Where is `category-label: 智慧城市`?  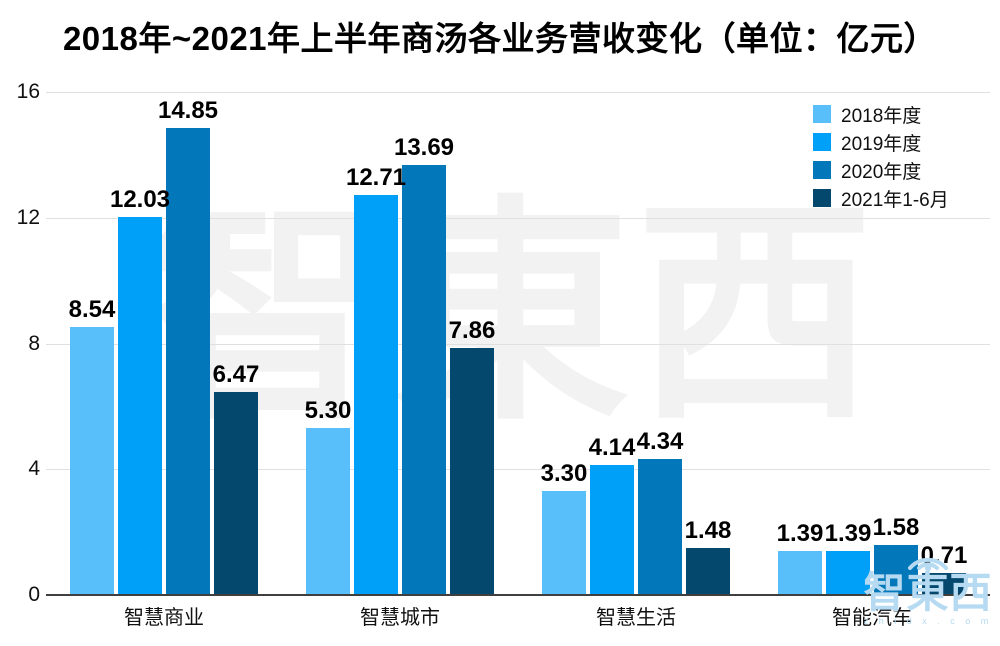 category-label: 智慧城市 is located at coordinates (400, 618).